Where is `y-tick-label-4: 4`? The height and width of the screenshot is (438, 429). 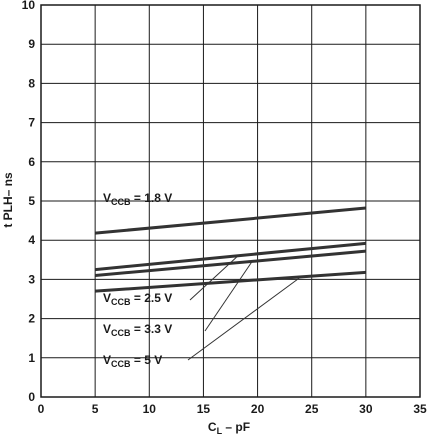 y-tick-label-4: 4 is located at coordinates (31, 240).